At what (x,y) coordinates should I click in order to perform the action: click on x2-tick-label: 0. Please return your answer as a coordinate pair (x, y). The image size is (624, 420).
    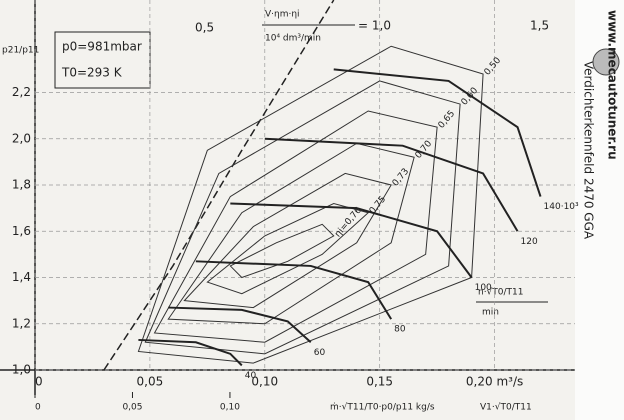
    Looking at the image, I should click on (38, 408).